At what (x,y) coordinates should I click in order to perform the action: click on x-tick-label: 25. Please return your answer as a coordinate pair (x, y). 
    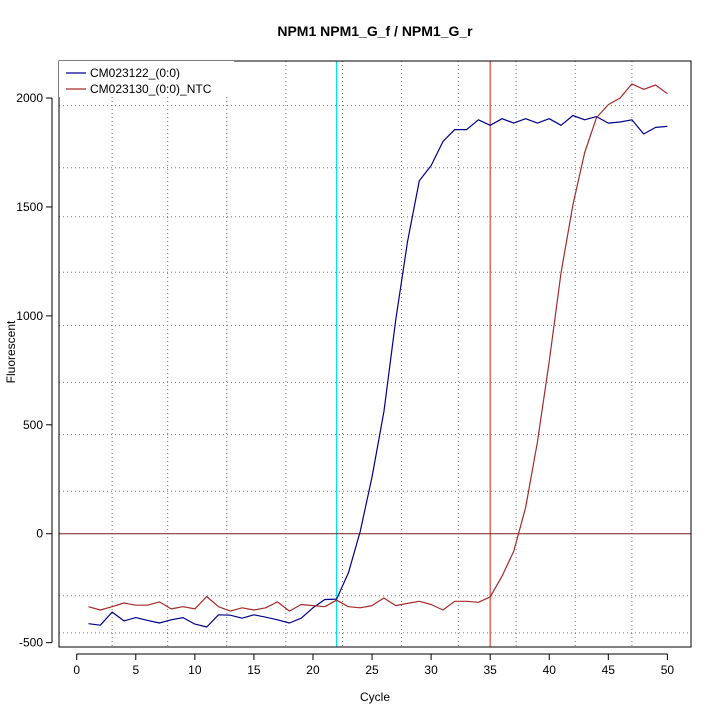
    Looking at the image, I should click on (372, 670).